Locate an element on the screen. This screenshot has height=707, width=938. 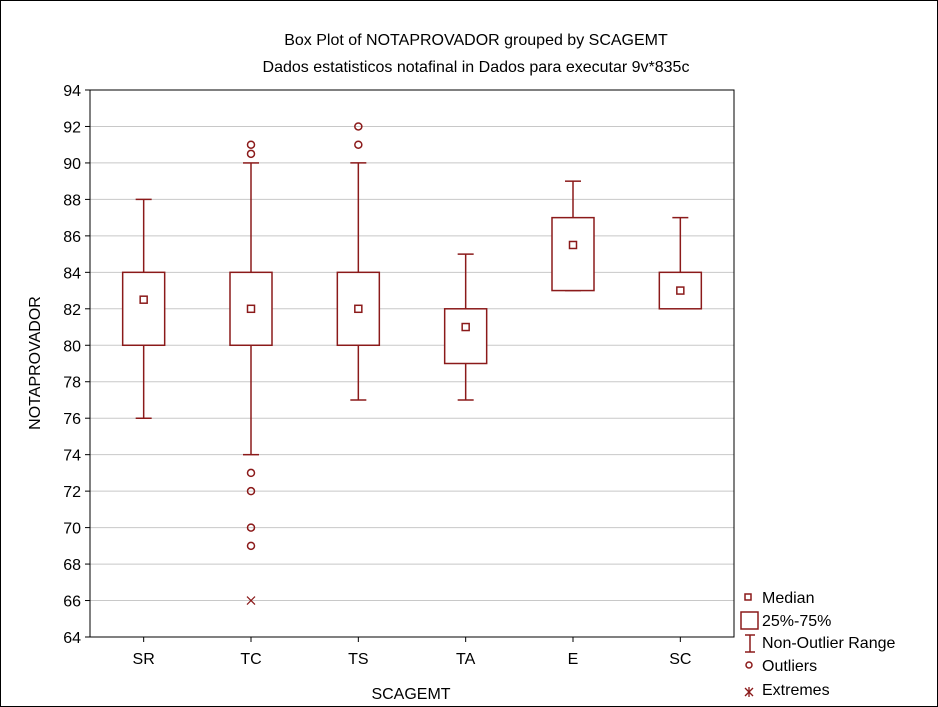
x-tick-label-sr: SR is located at coordinates (144, 659).